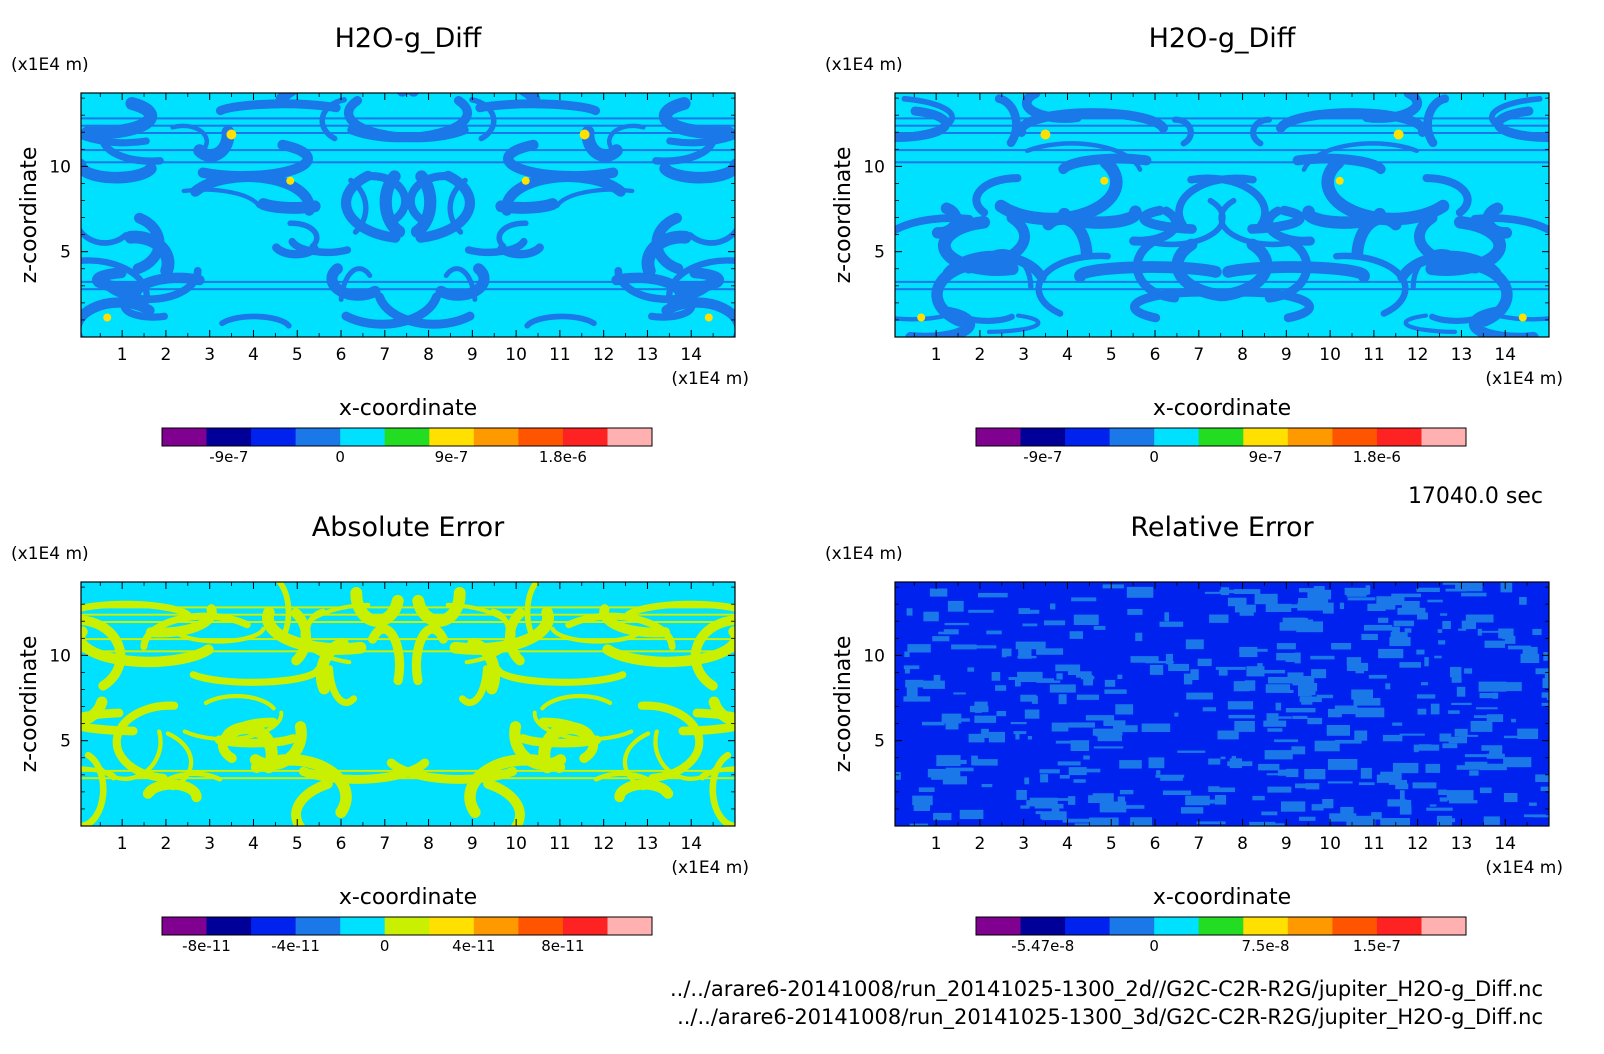 This screenshot has height=1054, width=1604. Describe the element at coordinates (1042, 457) in the screenshot. I see `colorbar-label: -9e-7` at that location.